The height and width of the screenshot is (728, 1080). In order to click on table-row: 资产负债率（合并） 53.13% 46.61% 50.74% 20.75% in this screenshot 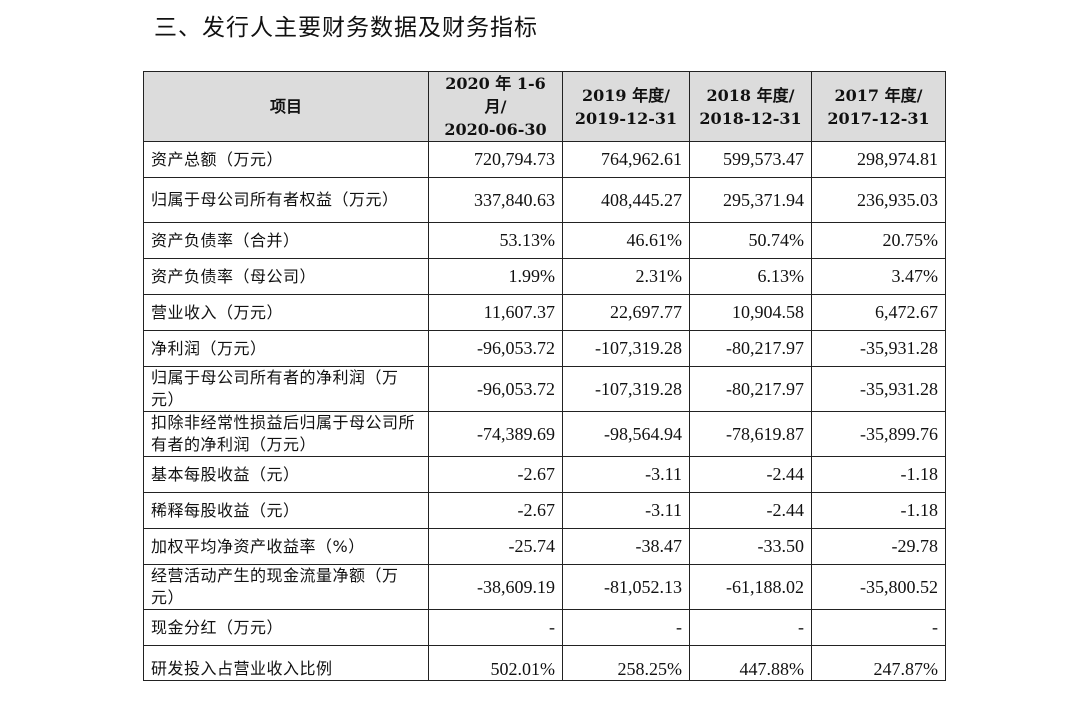, I will do `click(544, 240)`.